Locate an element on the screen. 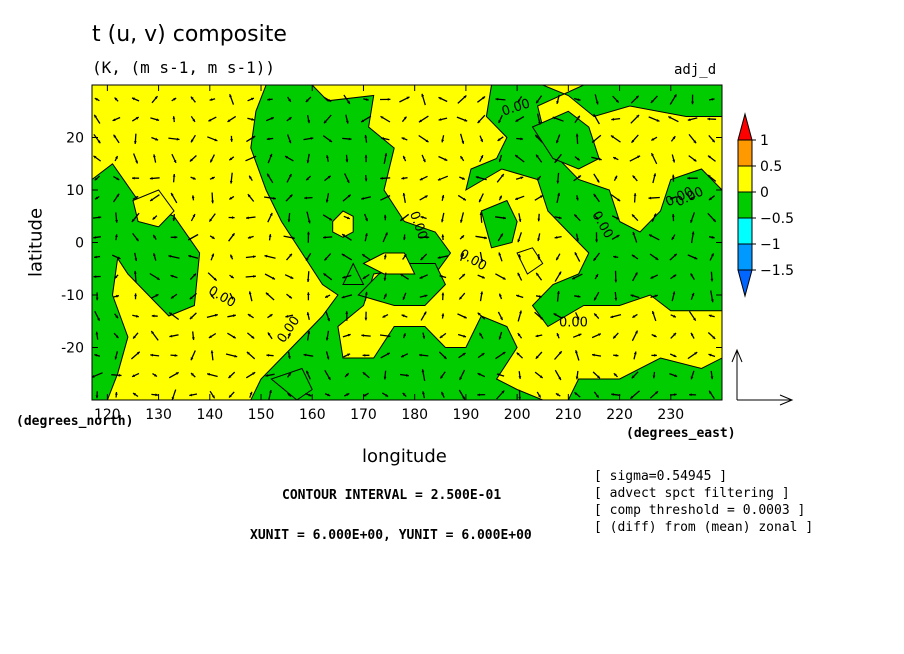  experiment-tag: adj_d is located at coordinates (695, 70).